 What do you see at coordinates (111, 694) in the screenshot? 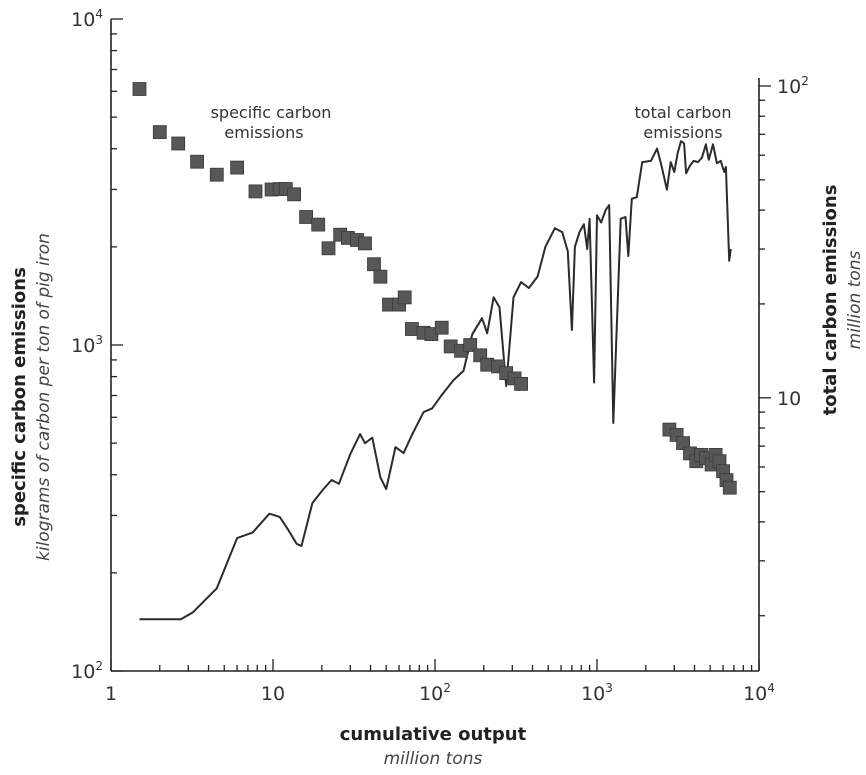
I see `x-tick-label: 1` at bounding box center [111, 694].